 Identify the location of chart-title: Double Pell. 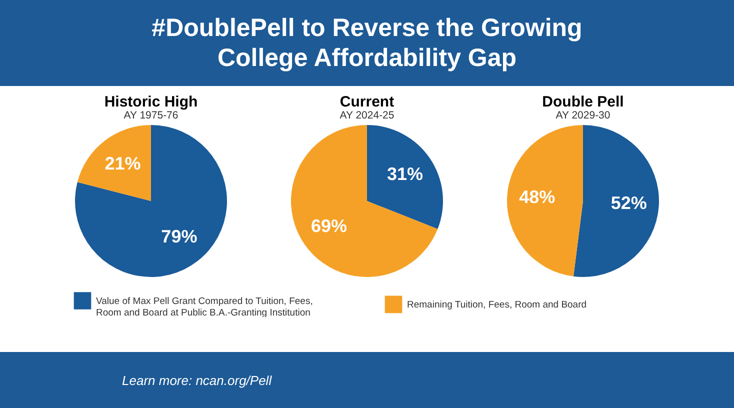
(583, 102).